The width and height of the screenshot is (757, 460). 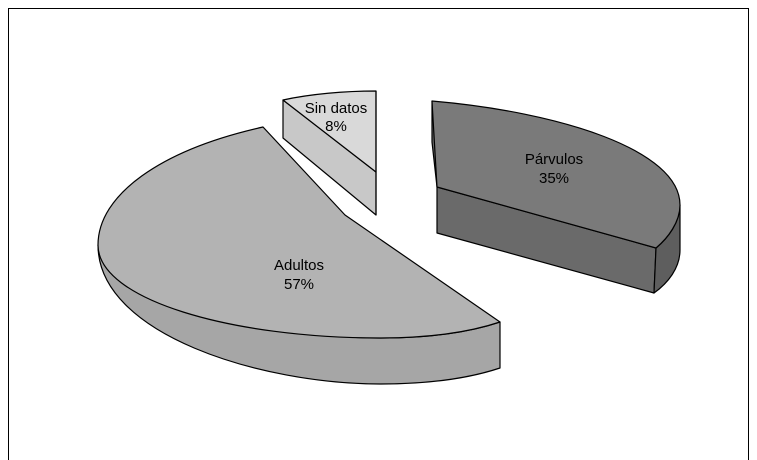 I want to click on slice-label-sin-datos: Sin datos, so click(x=336, y=108).